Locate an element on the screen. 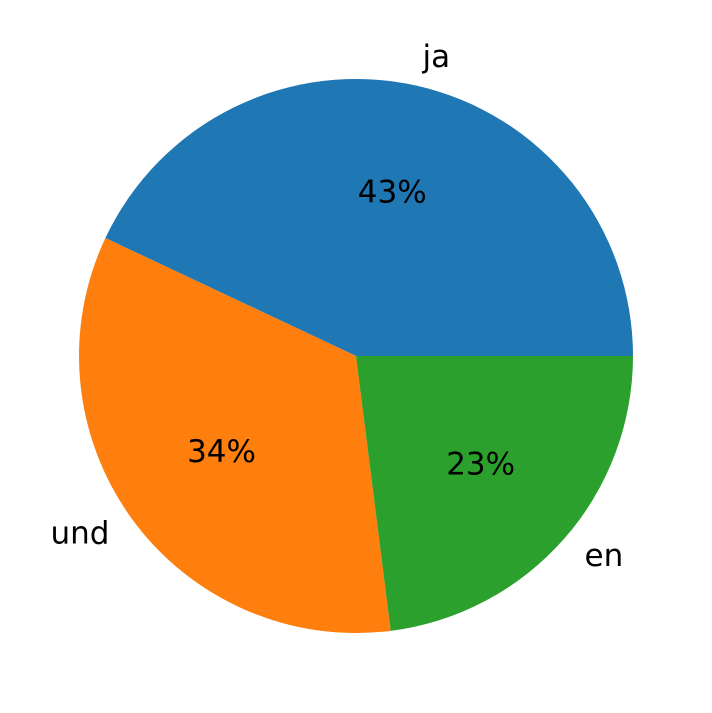  percent-label: 34% is located at coordinates (221, 452).